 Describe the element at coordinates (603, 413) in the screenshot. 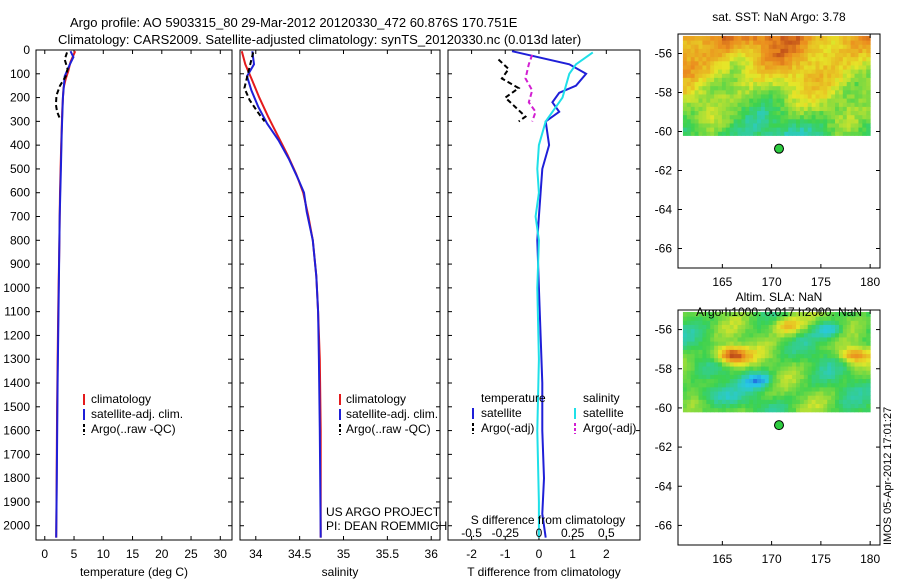

I see `difference-legend-sal-label: satellite` at that location.